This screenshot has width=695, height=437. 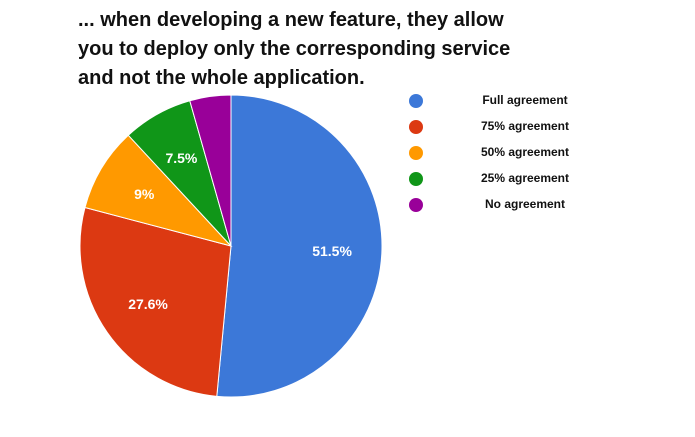 I want to click on legend-label: 25% agreement, so click(x=525, y=178).